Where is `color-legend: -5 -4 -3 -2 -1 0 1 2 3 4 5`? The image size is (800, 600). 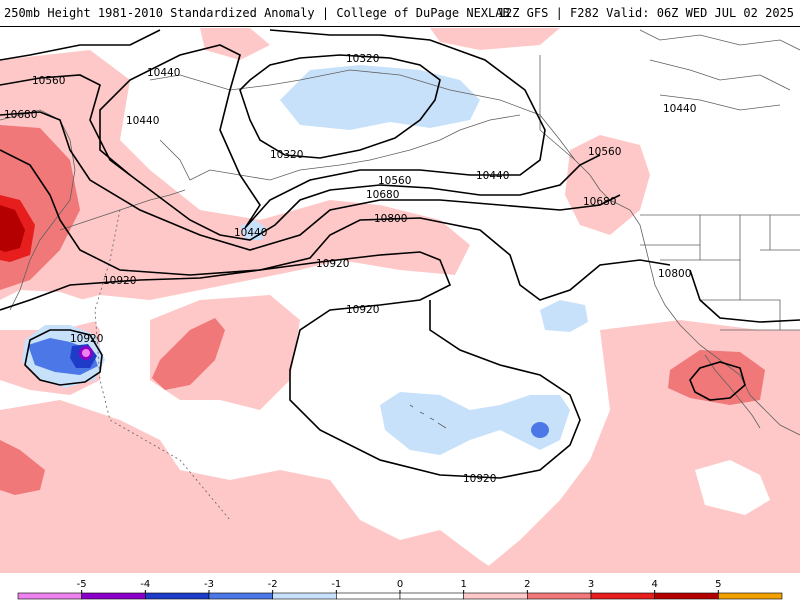
color-legend: -5 -4 -3 -2 -1 0 1 2 3 4 5 is located at coordinates (400, 587).